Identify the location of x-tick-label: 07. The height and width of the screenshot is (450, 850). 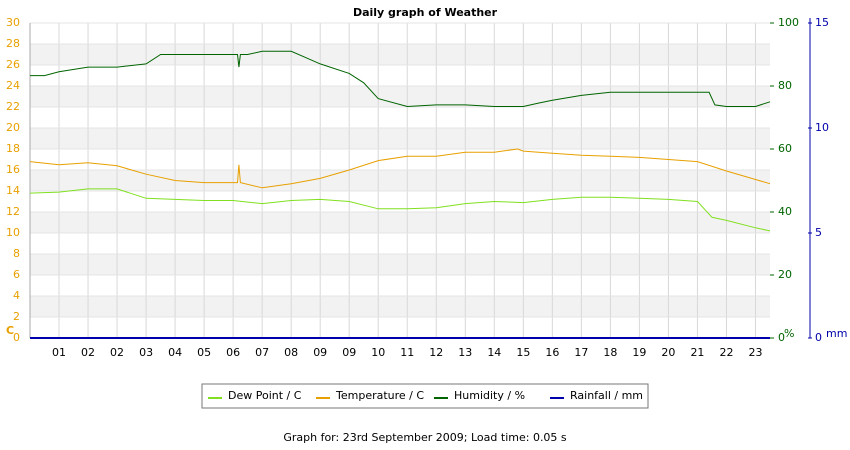
(262, 352).